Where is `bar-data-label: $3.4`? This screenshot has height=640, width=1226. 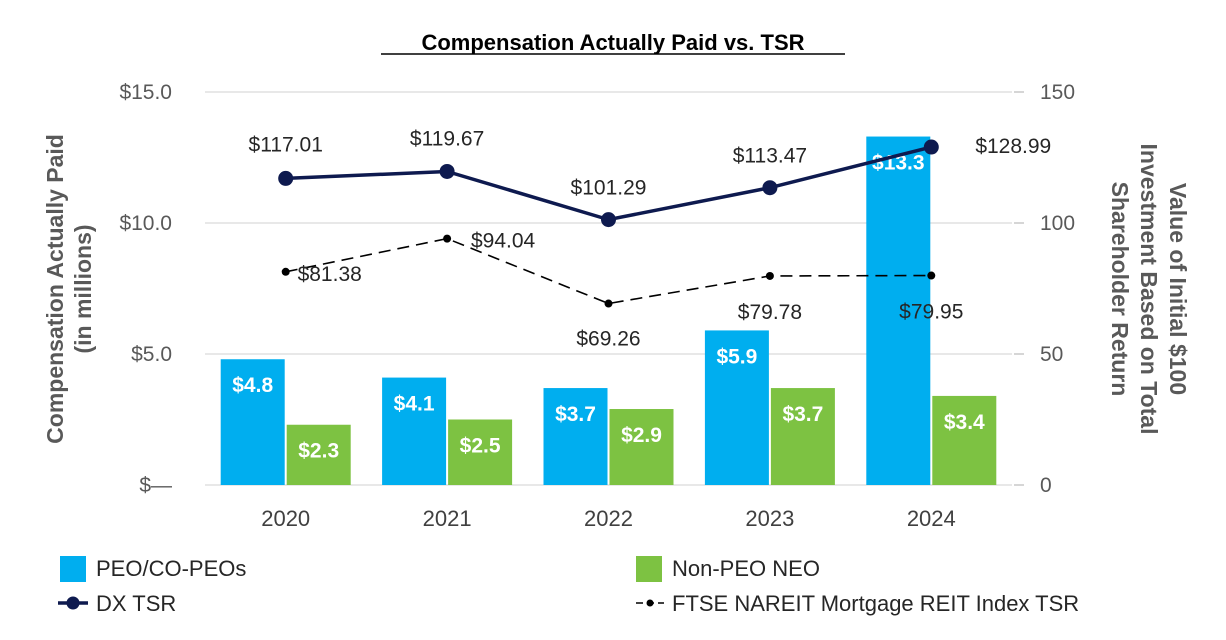
bar-data-label: $3.4 is located at coordinates (964, 422).